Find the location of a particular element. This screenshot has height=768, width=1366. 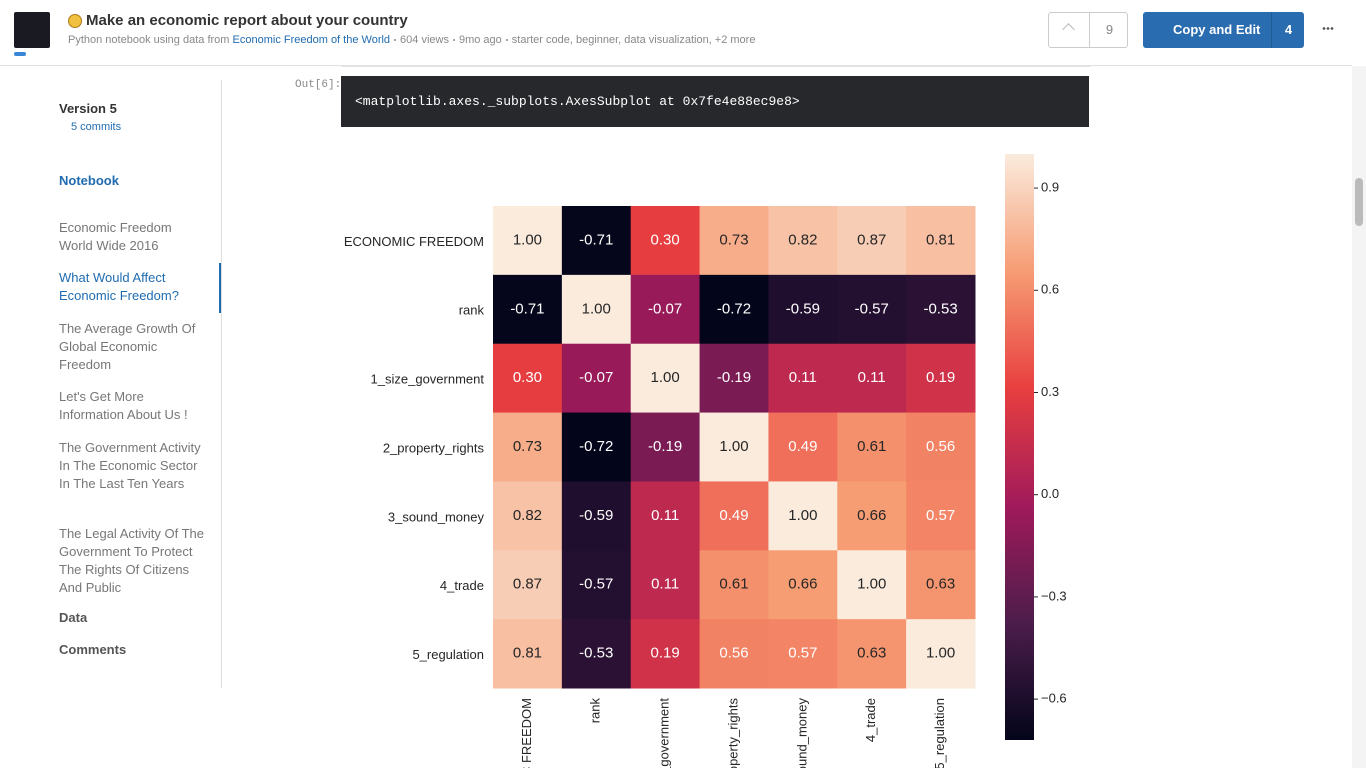

vote-box: 9 is located at coordinates (1088, 30).